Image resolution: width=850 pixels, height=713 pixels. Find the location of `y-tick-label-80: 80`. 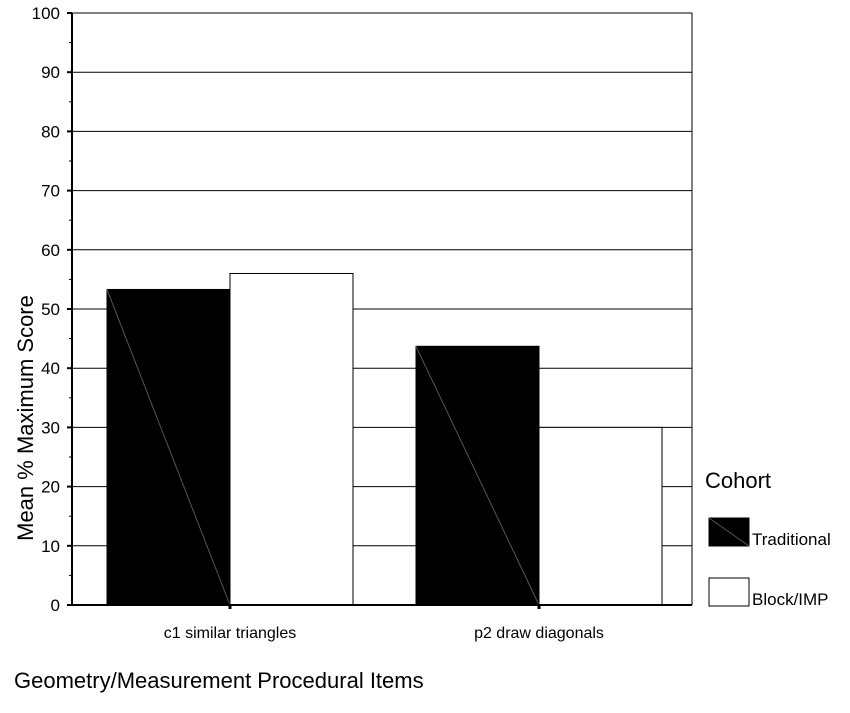

y-tick-label-80: 80 is located at coordinates (50, 131).